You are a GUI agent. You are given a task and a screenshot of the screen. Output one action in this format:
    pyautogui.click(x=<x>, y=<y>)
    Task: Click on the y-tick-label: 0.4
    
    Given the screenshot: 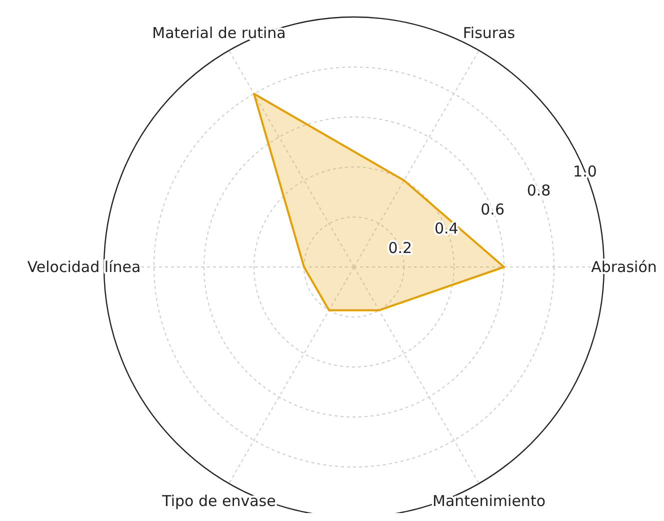 What is the action you would take?
    pyautogui.click(x=446, y=229)
    